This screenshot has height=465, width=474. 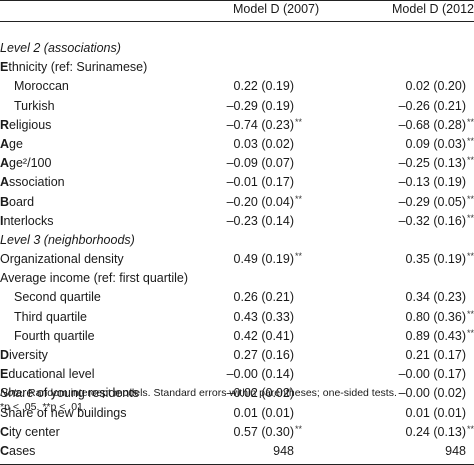 What do you see at coordinates (260, 163) in the screenshot?
I see `model-2007-value: –0.09 (0.07)` at bounding box center [260, 163].